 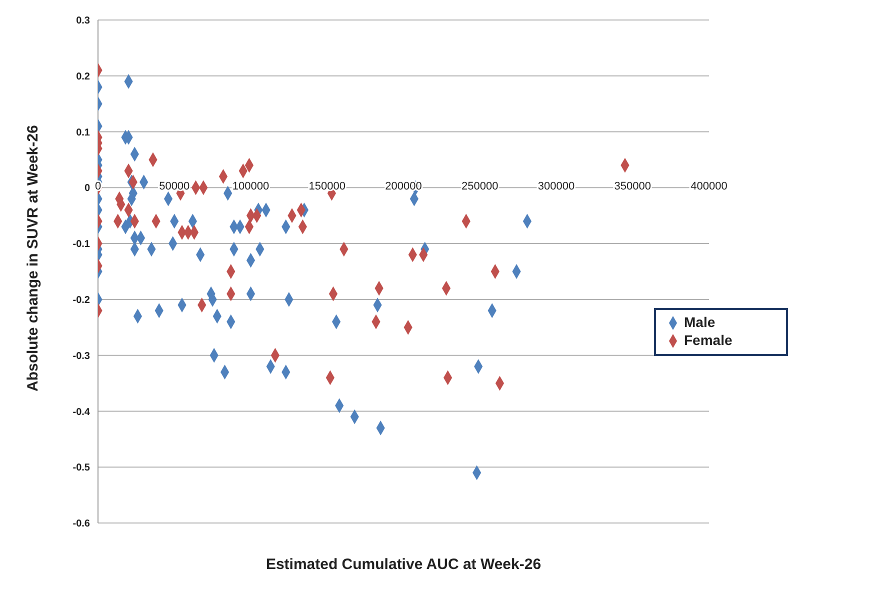 I want to click on y-tick-label: -0.4, so click(x=81, y=412).